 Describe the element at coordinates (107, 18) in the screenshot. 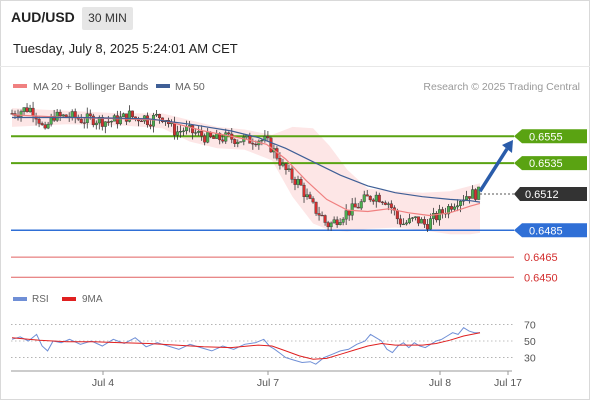

I see `timeframe-badge: 30 MIN` at that location.